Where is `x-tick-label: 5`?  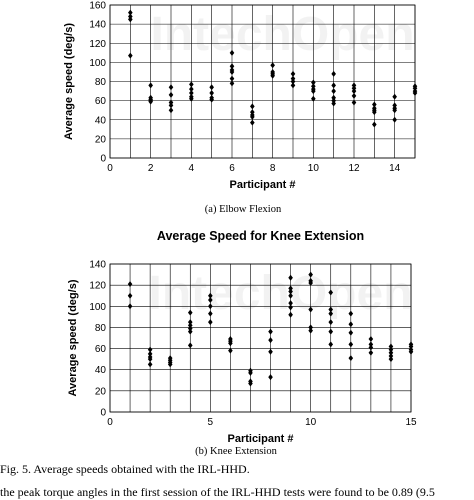
x-tick-label: 5 is located at coordinates (211, 422).